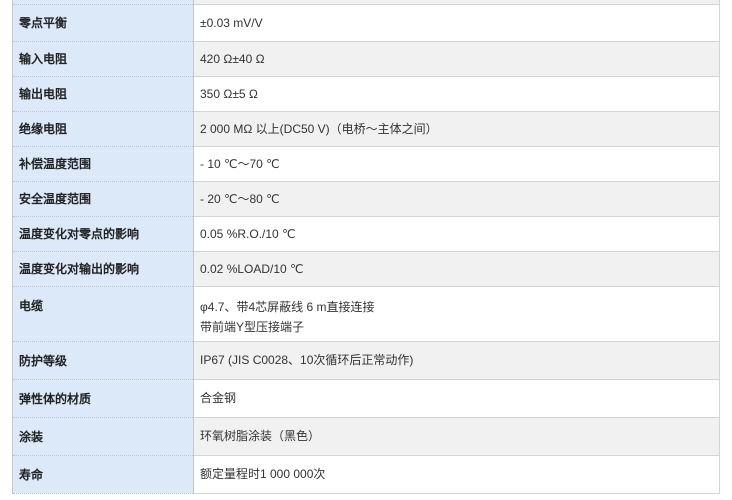 This screenshot has height=500, width=732. I want to click on spec-value: 2 000 MΩ 以上(DC50 V)（电桥～主体之间）, so click(456, 129).